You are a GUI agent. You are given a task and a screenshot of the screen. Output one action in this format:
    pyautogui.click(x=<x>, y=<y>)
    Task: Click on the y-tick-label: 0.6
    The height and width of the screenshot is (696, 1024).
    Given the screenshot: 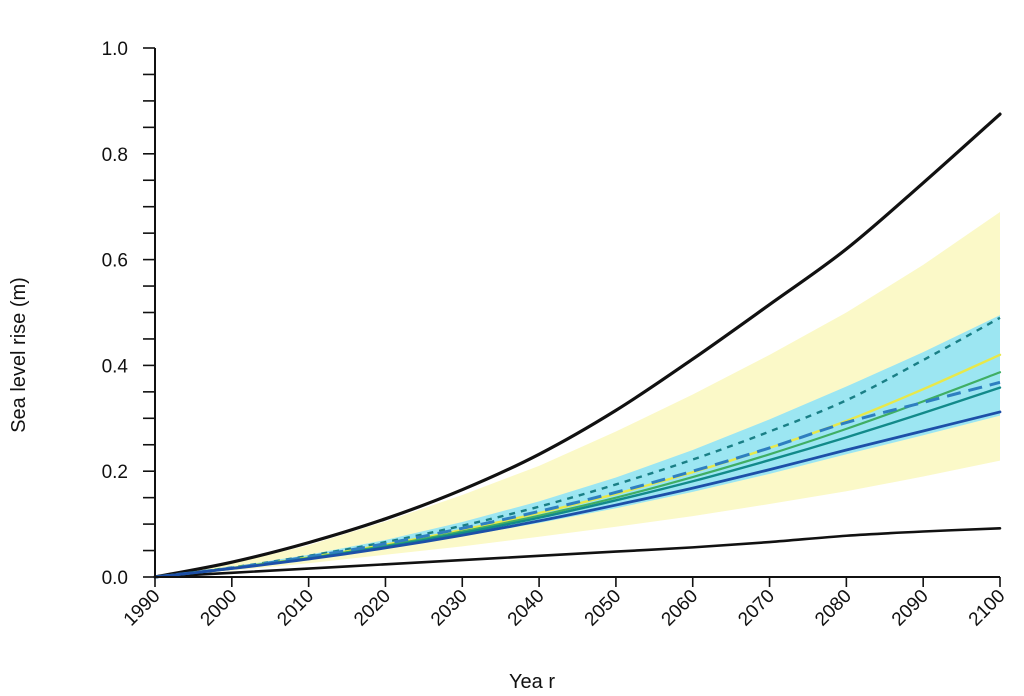 What is the action you would take?
    pyautogui.click(x=115, y=261)
    